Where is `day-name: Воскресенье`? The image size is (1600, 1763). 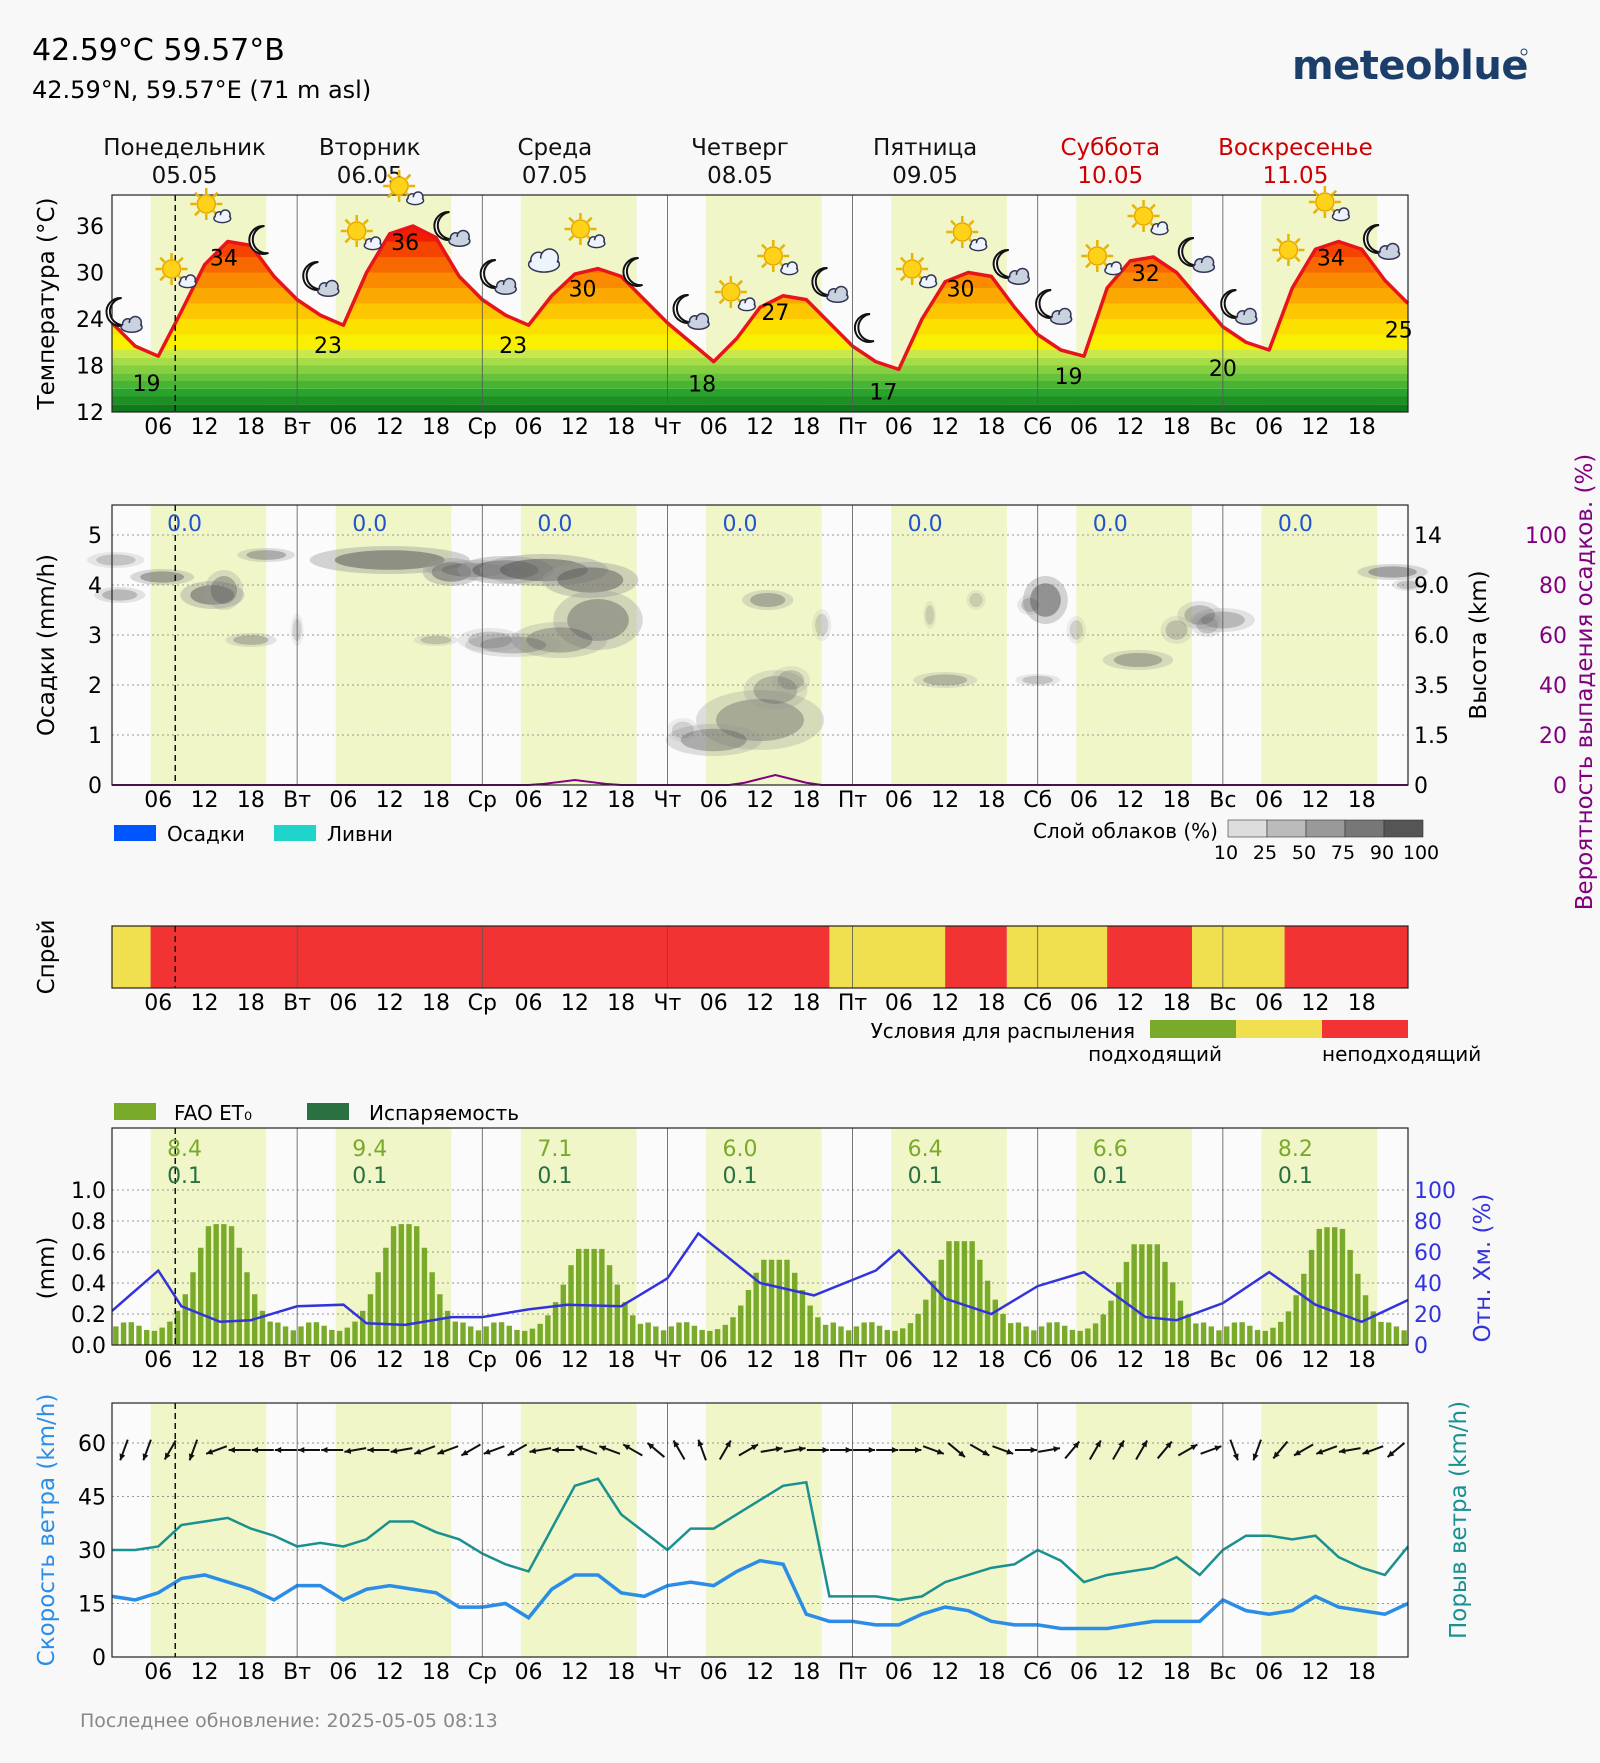 day-name: Воскресенье is located at coordinates (1295, 148).